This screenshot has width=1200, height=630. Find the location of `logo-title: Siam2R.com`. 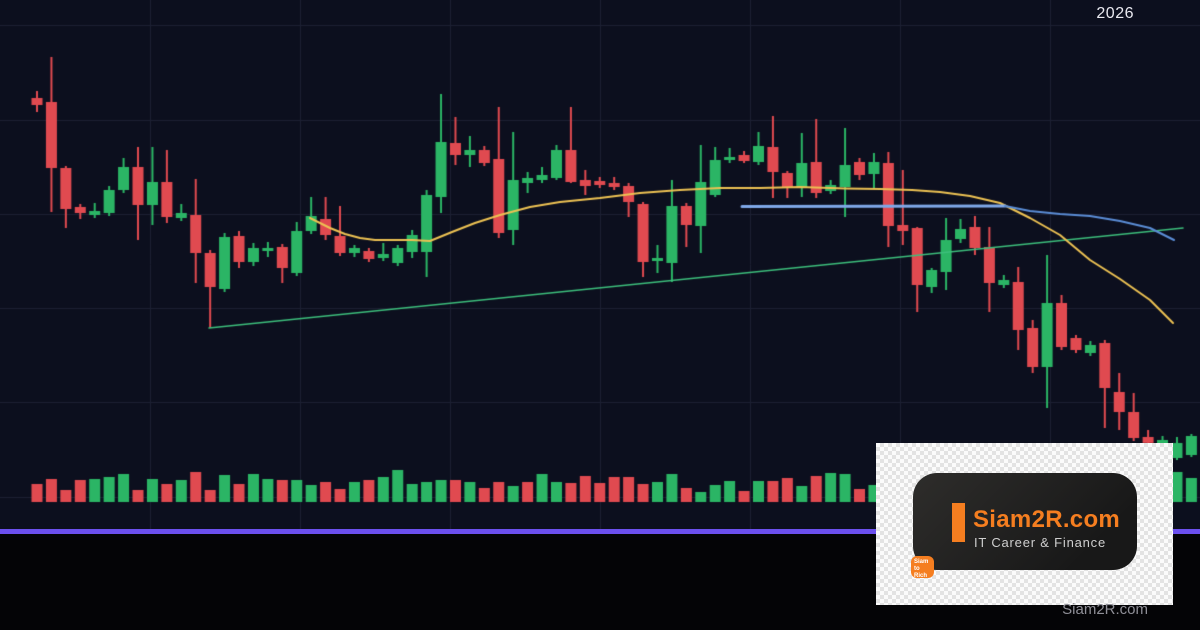

logo-title: Siam2R.com is located at coordinates (1047, 519).